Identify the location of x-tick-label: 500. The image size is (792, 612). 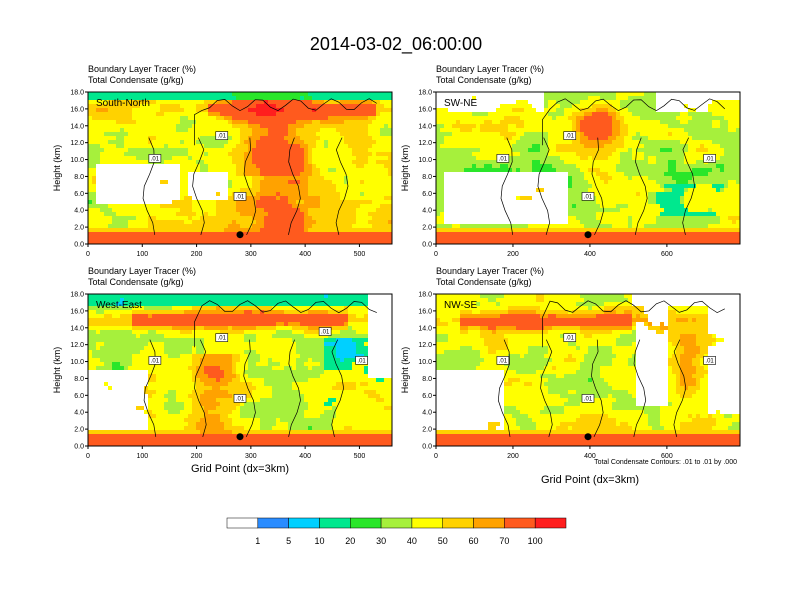
(360, 254).